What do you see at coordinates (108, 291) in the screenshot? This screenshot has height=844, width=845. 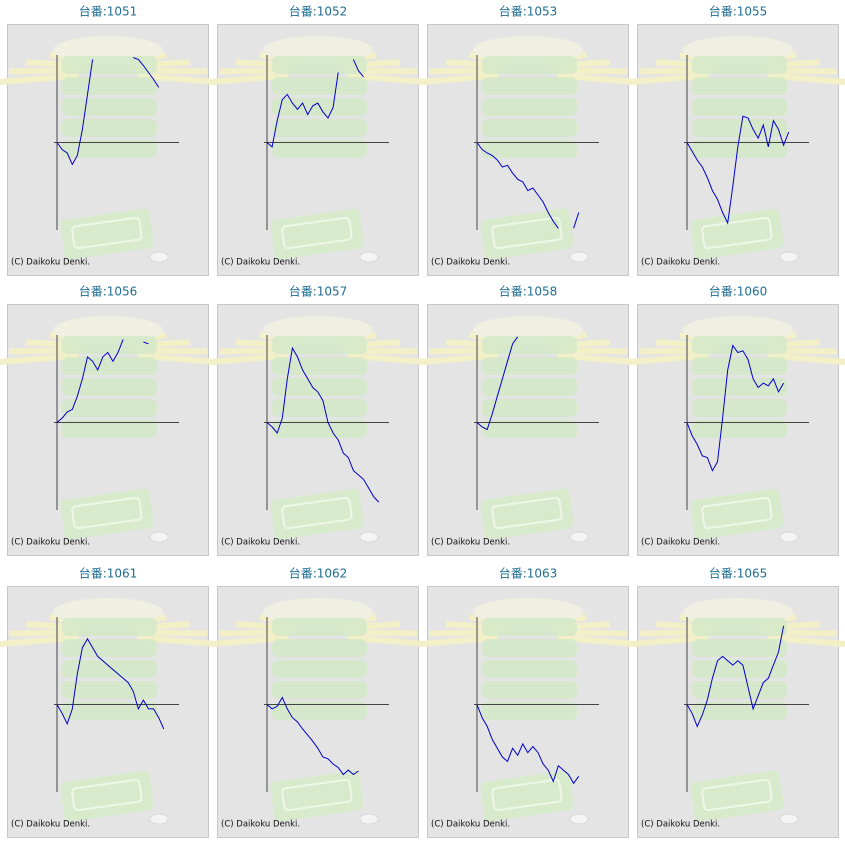 I see `chart-title: 台番:1056` at bounding box center [108, 291].